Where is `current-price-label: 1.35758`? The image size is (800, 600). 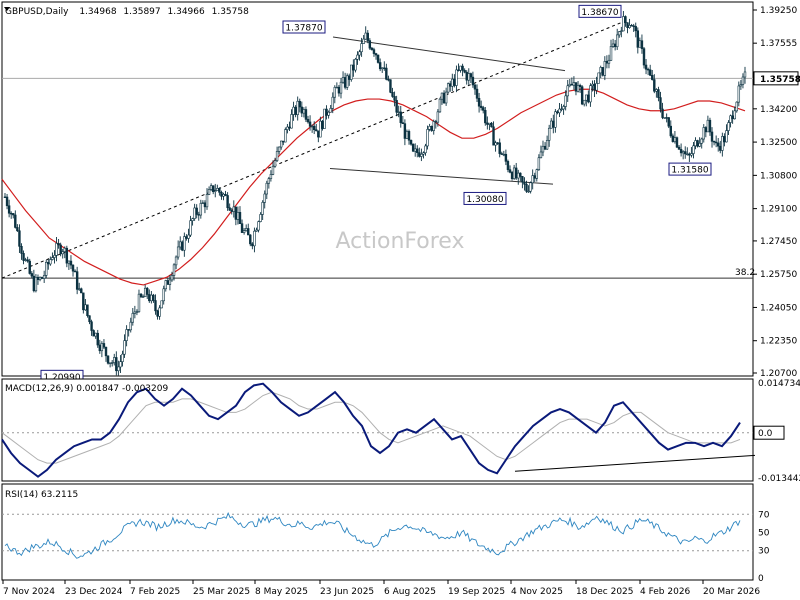
current-price-label: 1.35758 is located at coordinates (780, 80).